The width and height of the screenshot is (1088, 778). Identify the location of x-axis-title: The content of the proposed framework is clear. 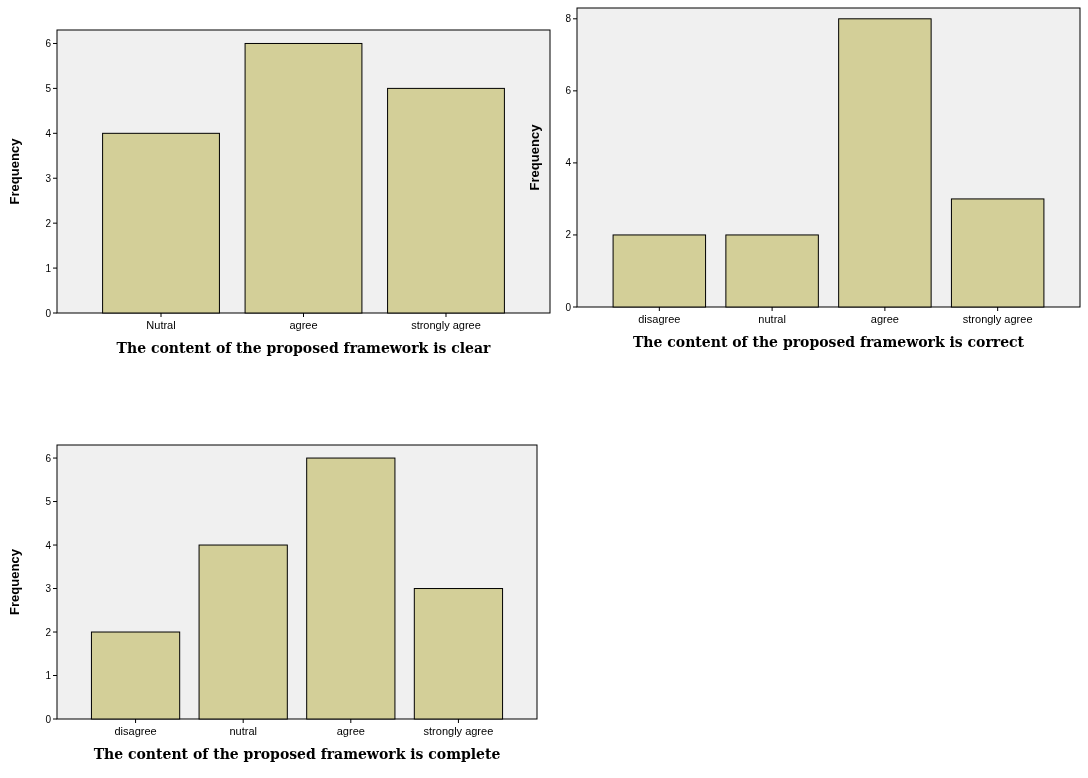
(304, 348).